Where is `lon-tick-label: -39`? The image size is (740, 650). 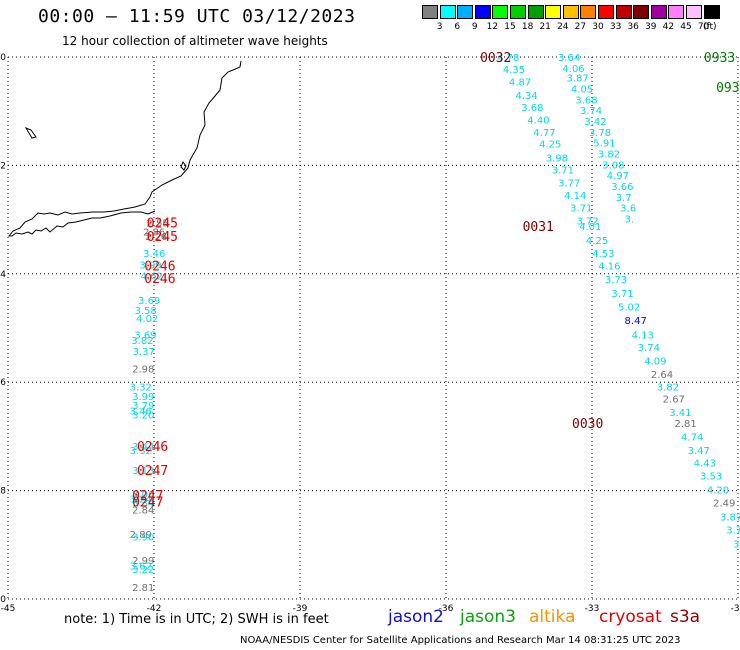
lon-tick-label: -39 is located at coordinates (300, 609).